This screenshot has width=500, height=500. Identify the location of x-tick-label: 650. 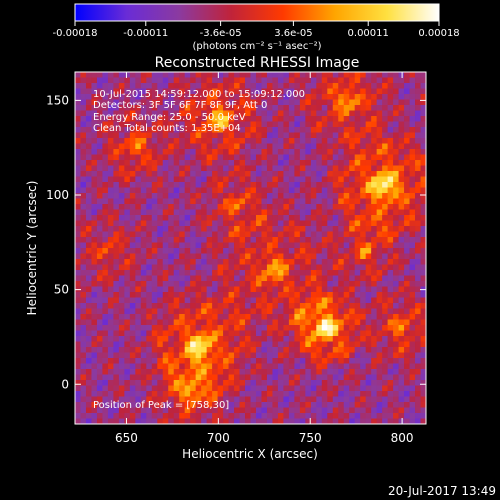
(126, 438).